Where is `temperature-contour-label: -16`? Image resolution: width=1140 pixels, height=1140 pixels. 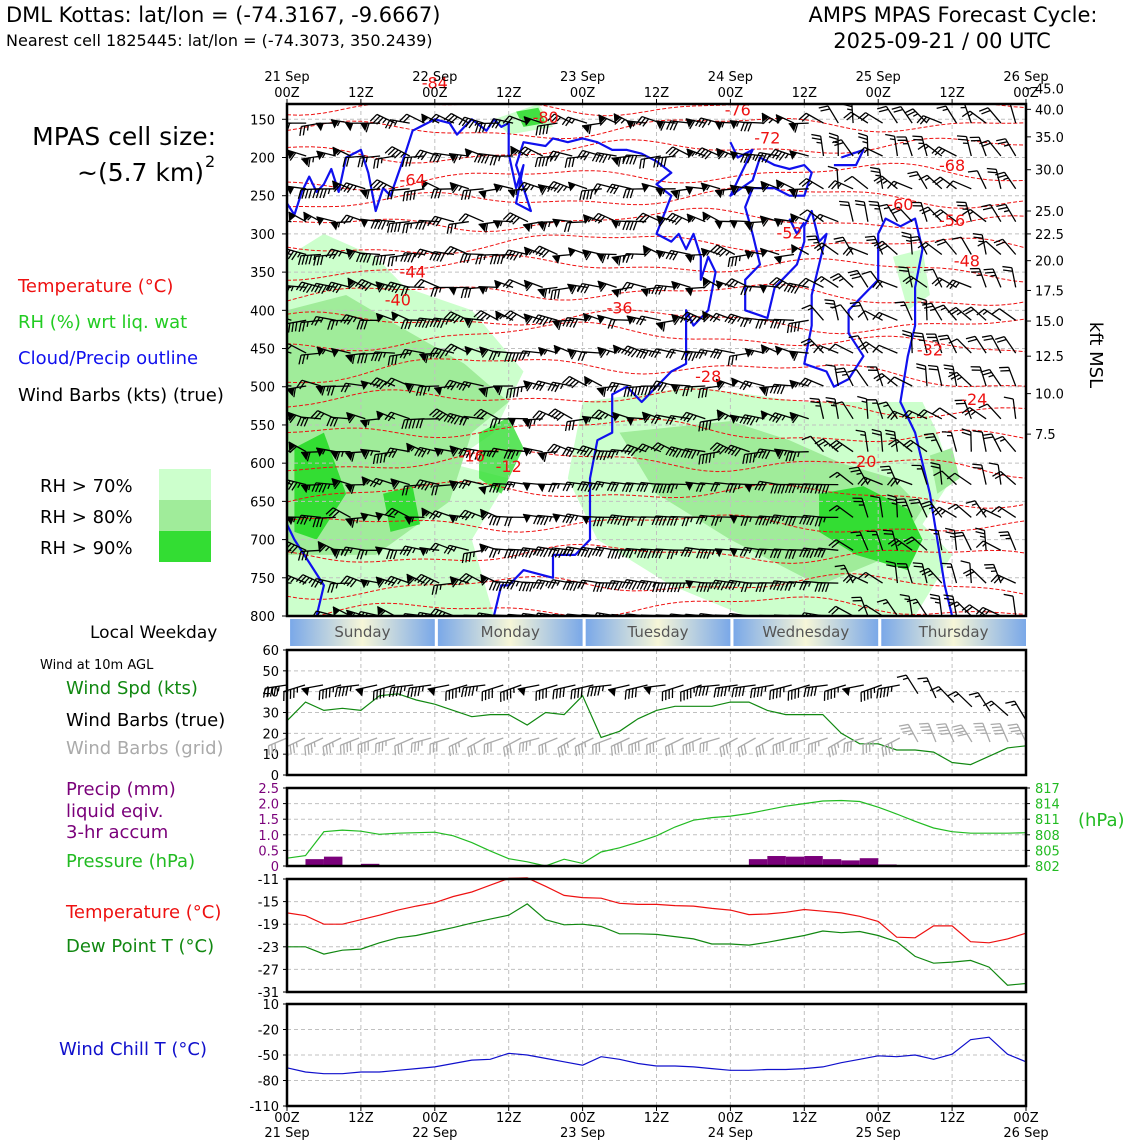
temperature-contour-label: -16 is located at coordinates (472, 456).